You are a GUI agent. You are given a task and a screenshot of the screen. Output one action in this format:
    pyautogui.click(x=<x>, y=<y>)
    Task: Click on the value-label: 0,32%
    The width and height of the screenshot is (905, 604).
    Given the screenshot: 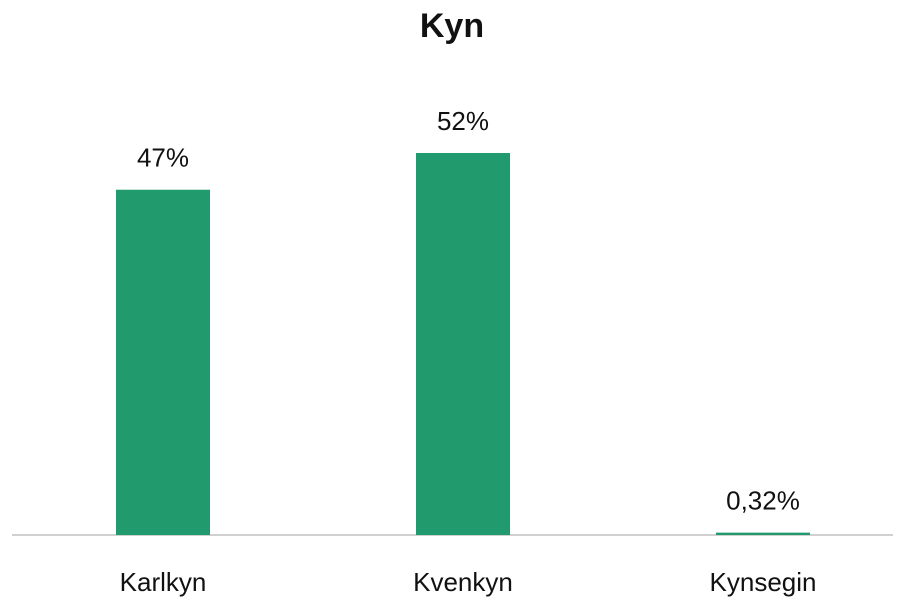 What is the action you would take?
    pyautogui.click(x=763, y=501)
    